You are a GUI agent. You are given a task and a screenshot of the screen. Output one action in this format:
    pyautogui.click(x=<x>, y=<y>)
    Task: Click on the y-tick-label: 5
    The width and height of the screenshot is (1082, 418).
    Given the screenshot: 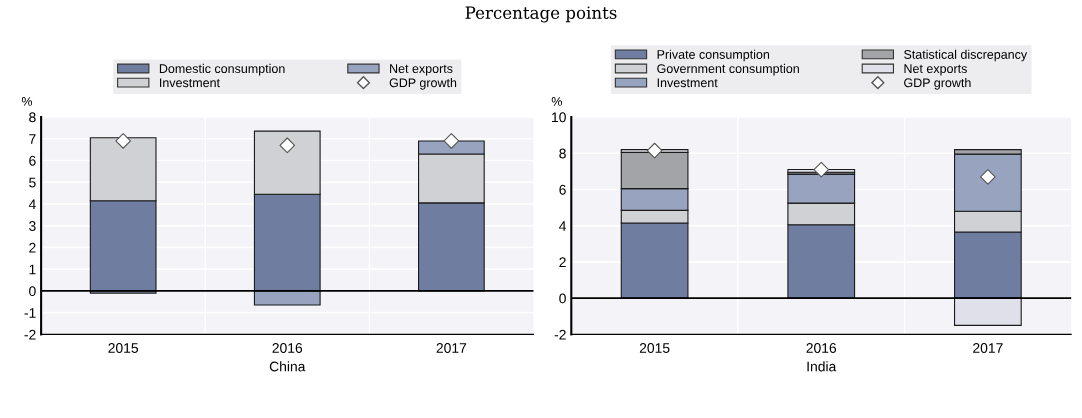 What is the action you would take?
    pyautogui.click(x=32, y=182)
    